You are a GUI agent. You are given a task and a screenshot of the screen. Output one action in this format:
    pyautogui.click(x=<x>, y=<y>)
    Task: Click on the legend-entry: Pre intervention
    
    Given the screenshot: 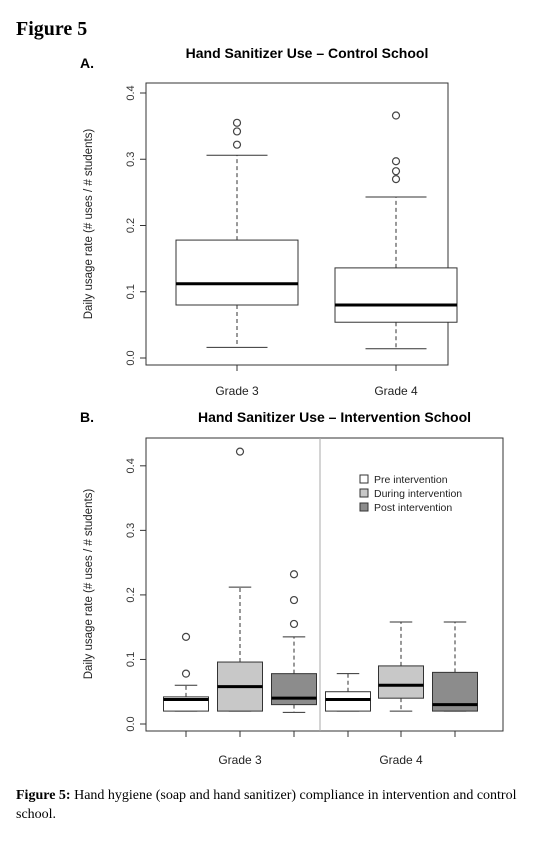 What is the action you would take?
    pyautogui.click(x=411, y=480)
    